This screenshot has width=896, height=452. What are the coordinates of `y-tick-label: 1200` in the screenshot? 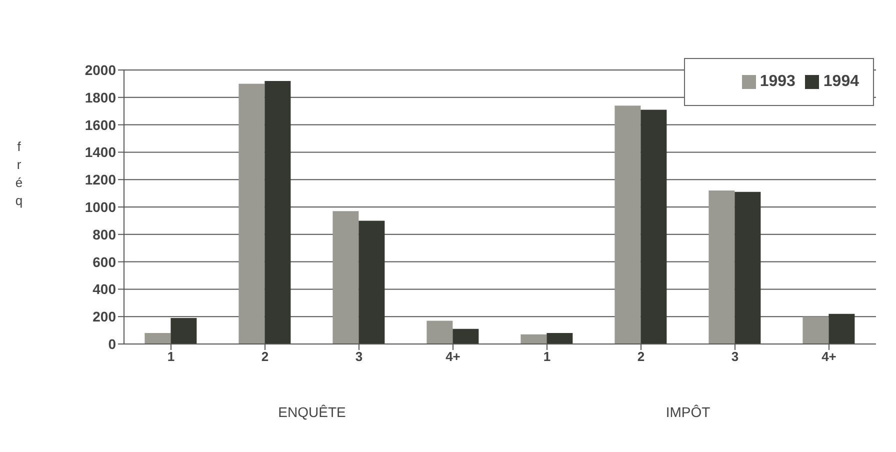 It's located at (100, 180).